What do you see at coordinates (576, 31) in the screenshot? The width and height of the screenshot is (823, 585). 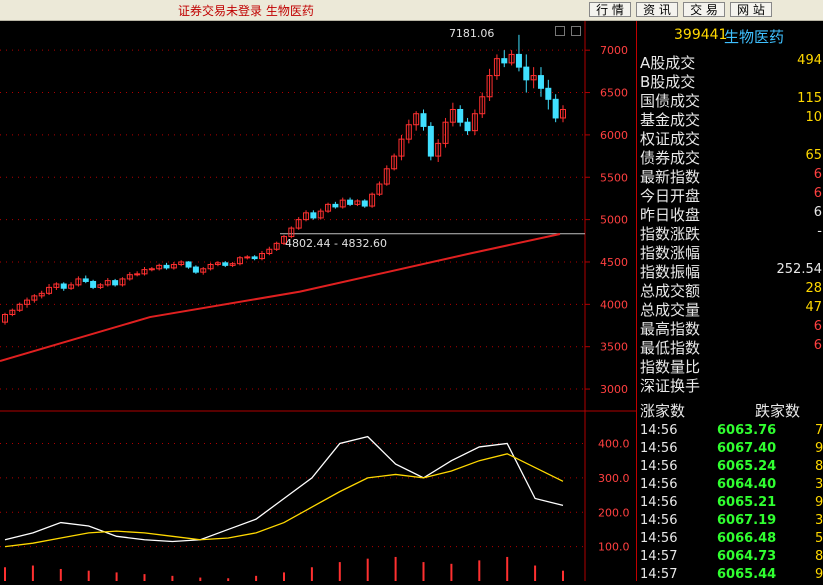 I see `close-icon` at bounding box center [576, 31].